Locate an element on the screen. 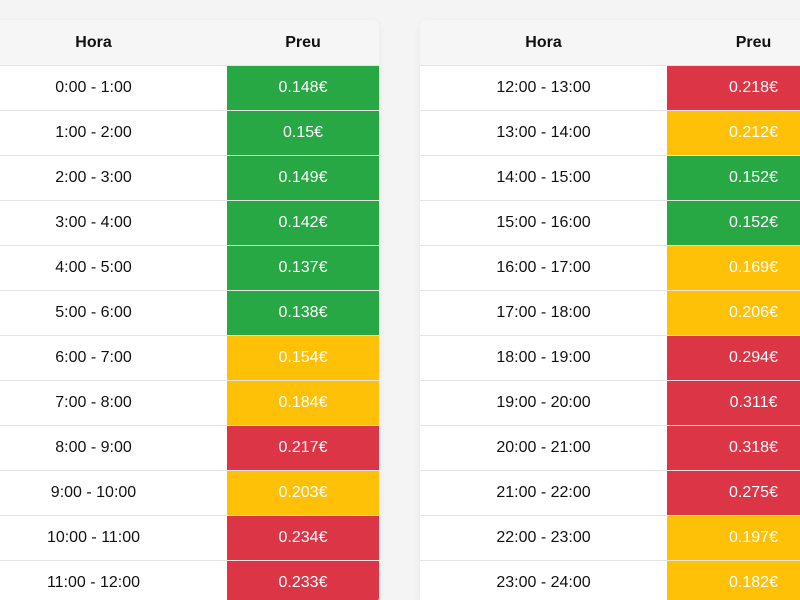  hour-cell: 2:00 - 3:00 is located at coordinates (113, 178).